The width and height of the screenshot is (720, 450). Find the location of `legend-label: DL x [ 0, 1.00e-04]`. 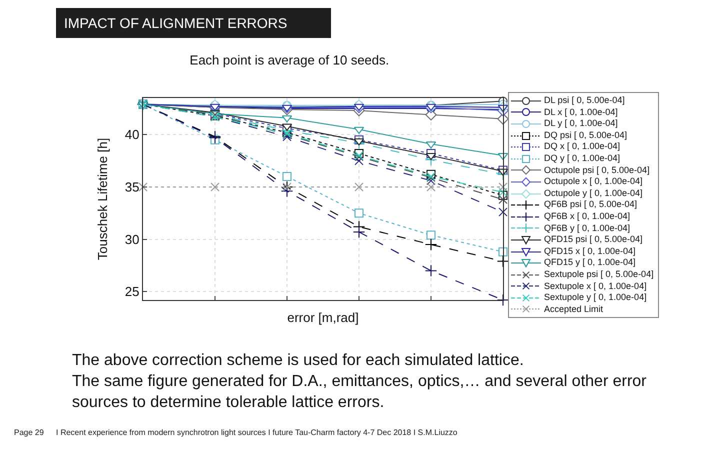

legend-label: DL x [ 0, 1.00e-04] is located at coordinates (581, 112).